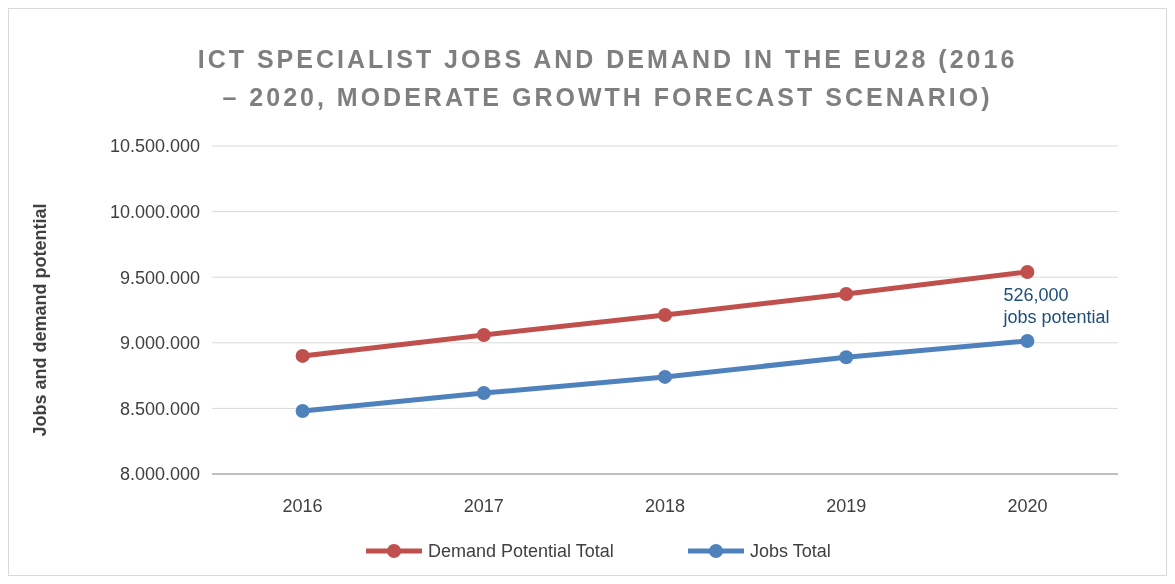 The image size is (1175, 584). What do you see at coordinates (159, 343) in the screenshot?
I see `y-tick-label: 9.000.000` at bounding box center [159, 343].